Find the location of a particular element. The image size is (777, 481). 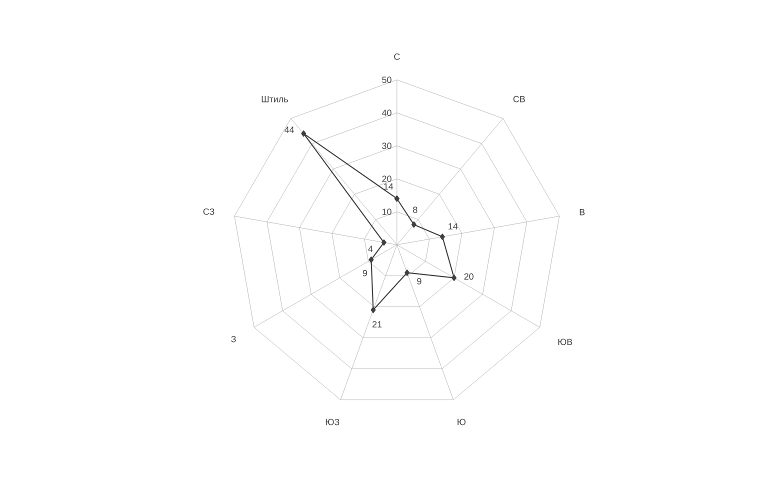

data-label: 8 is located at coordinates (415, 210).